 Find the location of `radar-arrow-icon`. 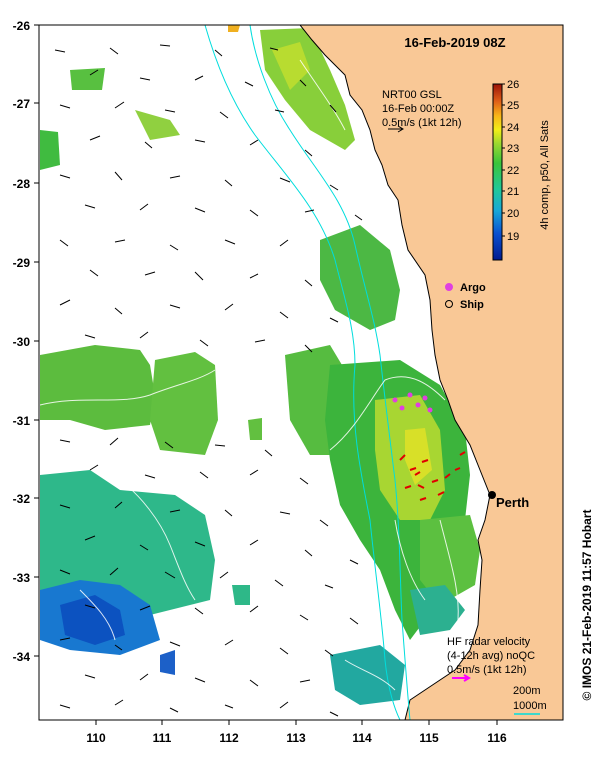

radar-arrow-icon is located at coordinates (461, 678).